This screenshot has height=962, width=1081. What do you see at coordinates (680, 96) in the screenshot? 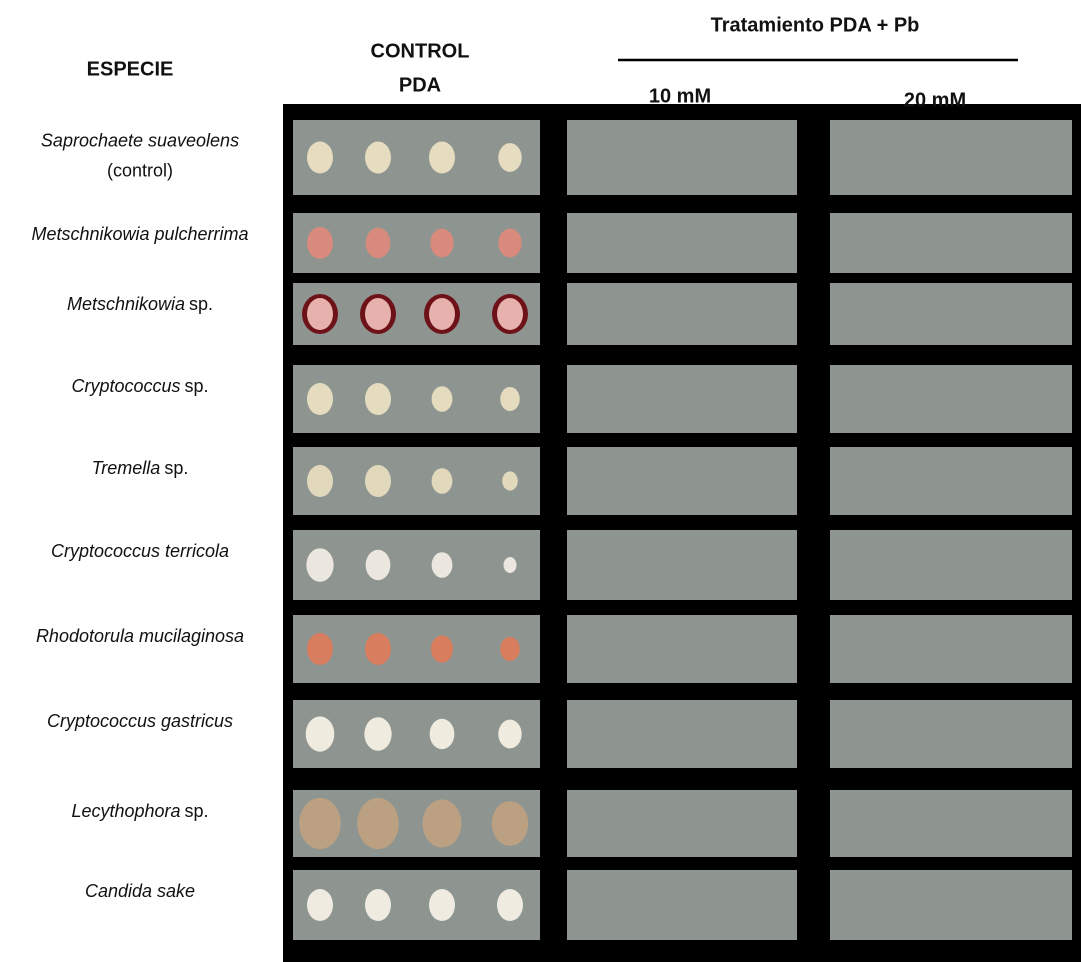
I see `concentration-label: 10 mM` at bounding box center [680, 96].